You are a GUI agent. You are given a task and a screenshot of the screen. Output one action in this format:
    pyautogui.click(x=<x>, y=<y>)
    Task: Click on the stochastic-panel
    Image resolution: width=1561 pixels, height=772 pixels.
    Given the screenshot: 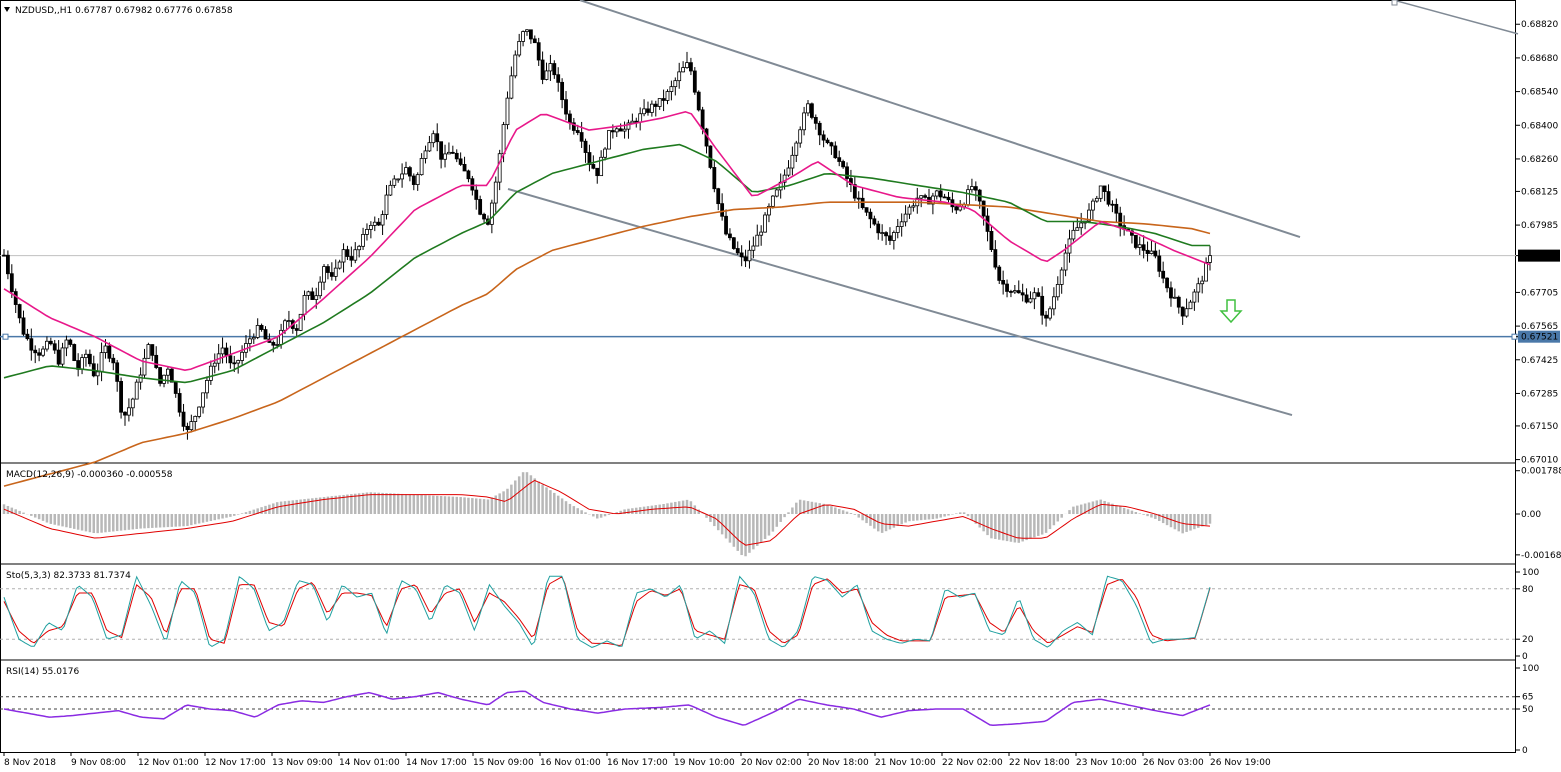 What is the action you would take?
    pyautogui.click(x=758, y=611)
    